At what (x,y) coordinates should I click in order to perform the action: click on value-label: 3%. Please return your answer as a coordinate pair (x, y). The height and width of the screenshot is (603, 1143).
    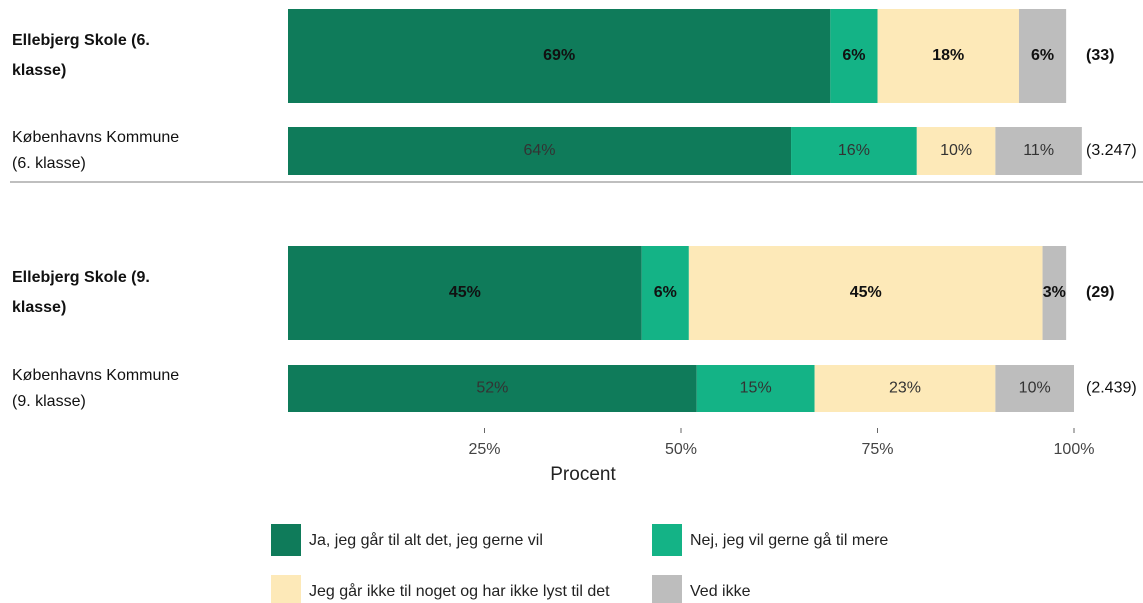
    Looking at the image, I should click on (1054, 292).